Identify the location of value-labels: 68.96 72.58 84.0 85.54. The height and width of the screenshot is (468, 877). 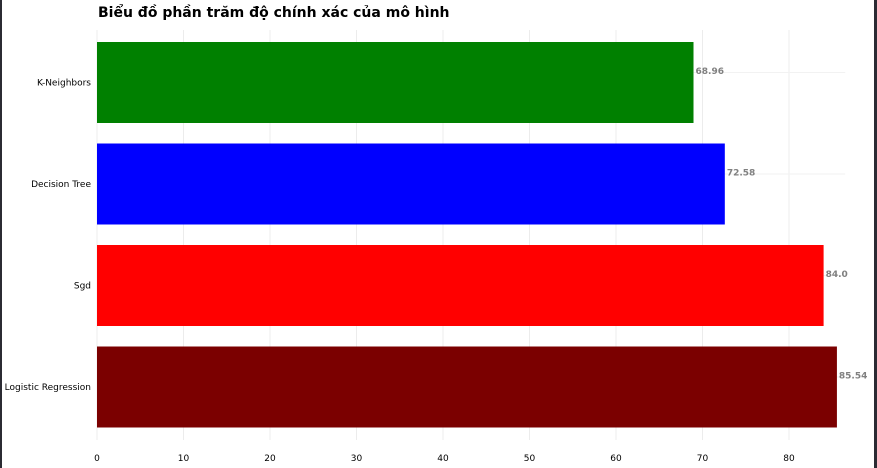
(782, 224).